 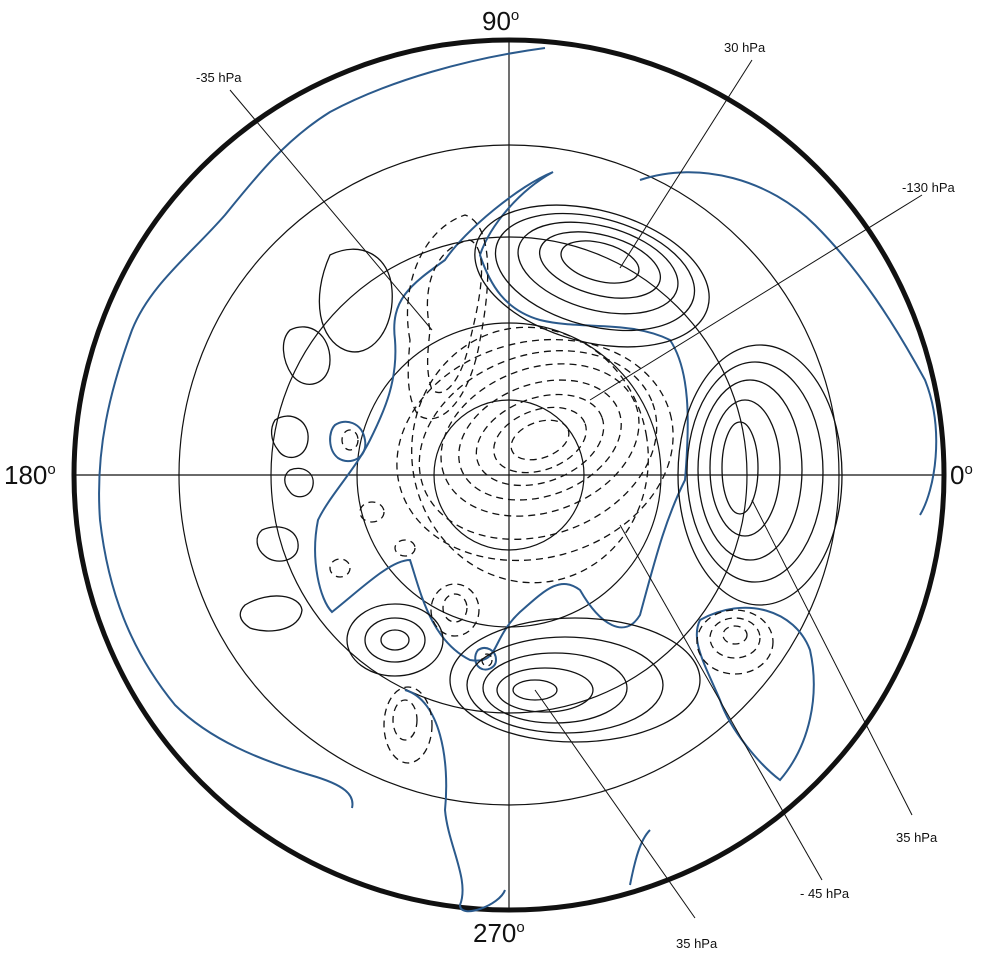 I want to click on contour-s-tiny-low, so click(x=487, y=660).